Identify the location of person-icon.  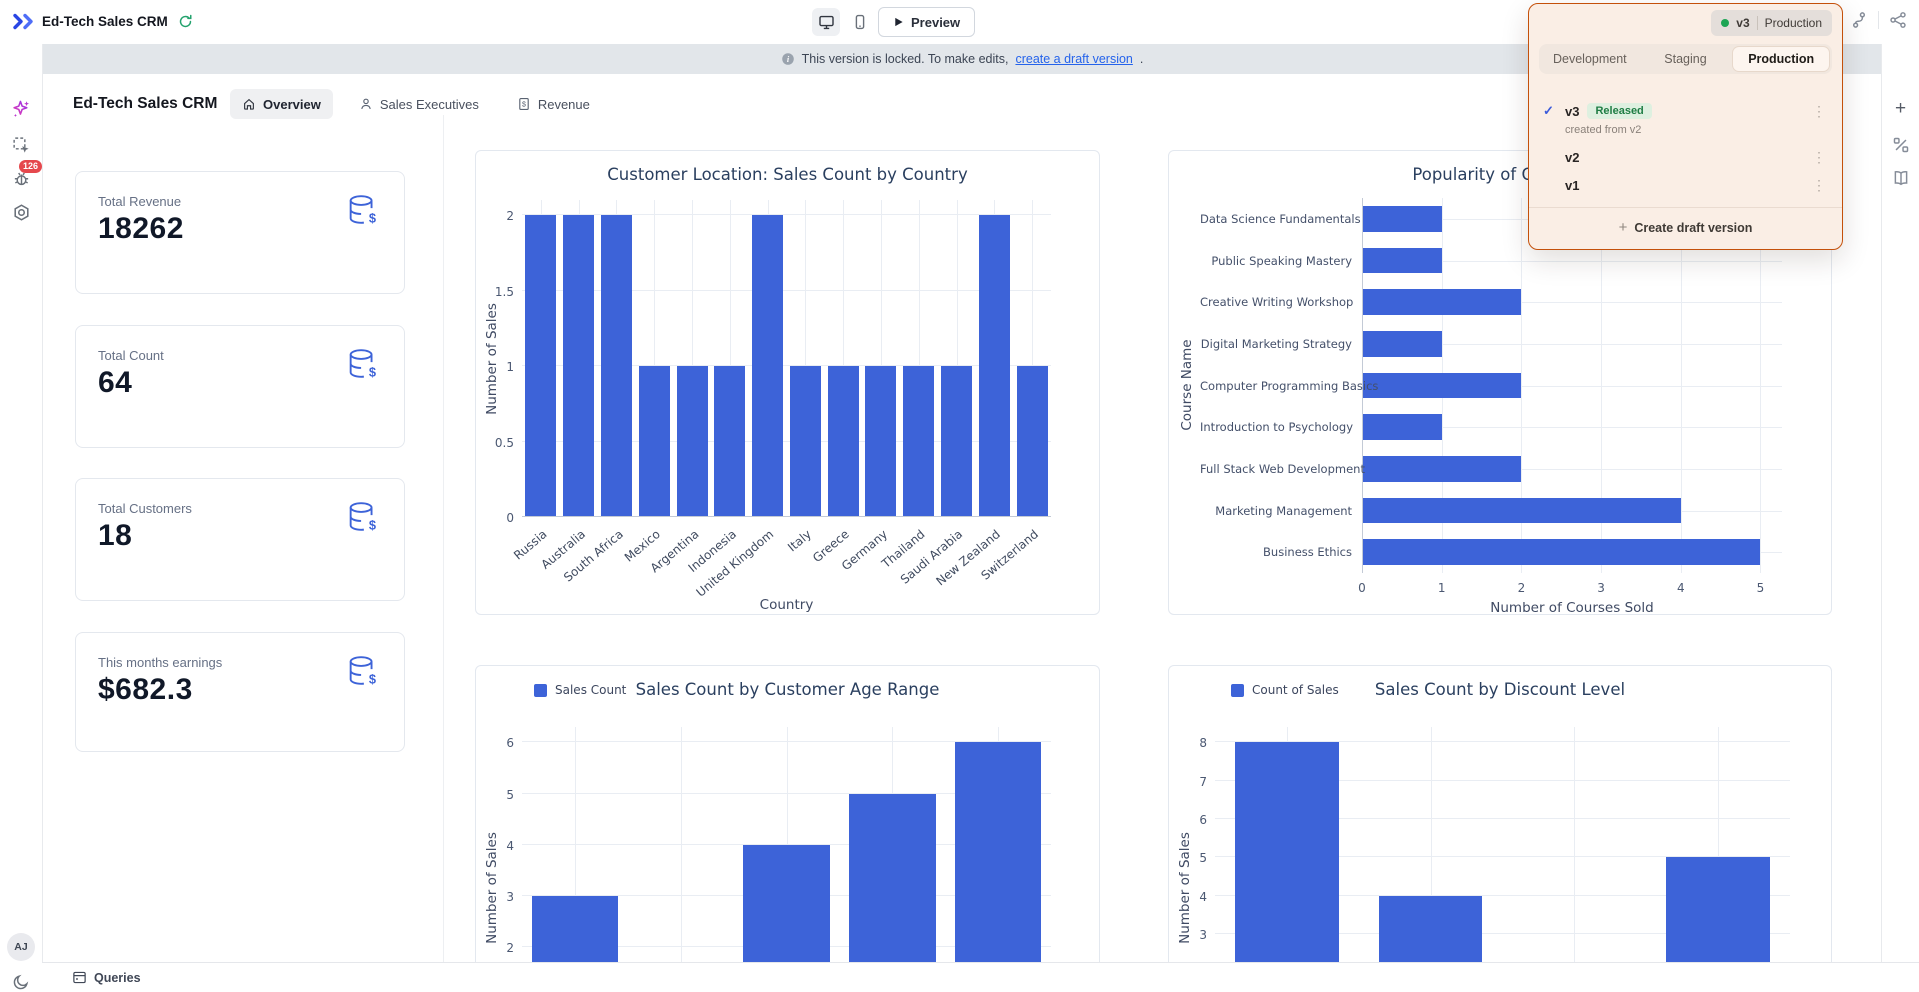
(366, 104).